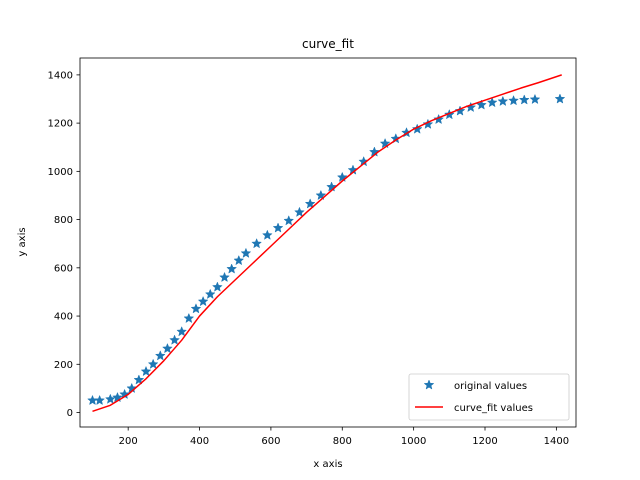 This screenshot has height=480, width=640. I want to click on legend-marker-original, so click(429, 384).